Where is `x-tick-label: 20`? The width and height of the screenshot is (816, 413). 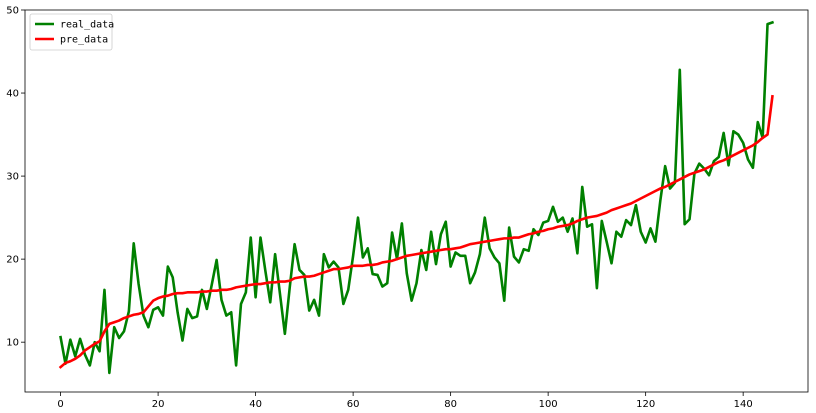 x-tick-label: 20 is located at coordinates (158, 404).